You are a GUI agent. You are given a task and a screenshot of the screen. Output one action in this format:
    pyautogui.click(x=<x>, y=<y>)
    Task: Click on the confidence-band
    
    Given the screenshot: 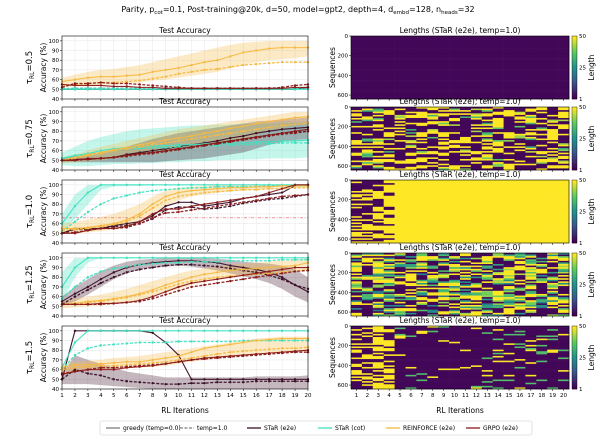 What is the action you would take?
    pyautogui.click(x=185, y=140)
    